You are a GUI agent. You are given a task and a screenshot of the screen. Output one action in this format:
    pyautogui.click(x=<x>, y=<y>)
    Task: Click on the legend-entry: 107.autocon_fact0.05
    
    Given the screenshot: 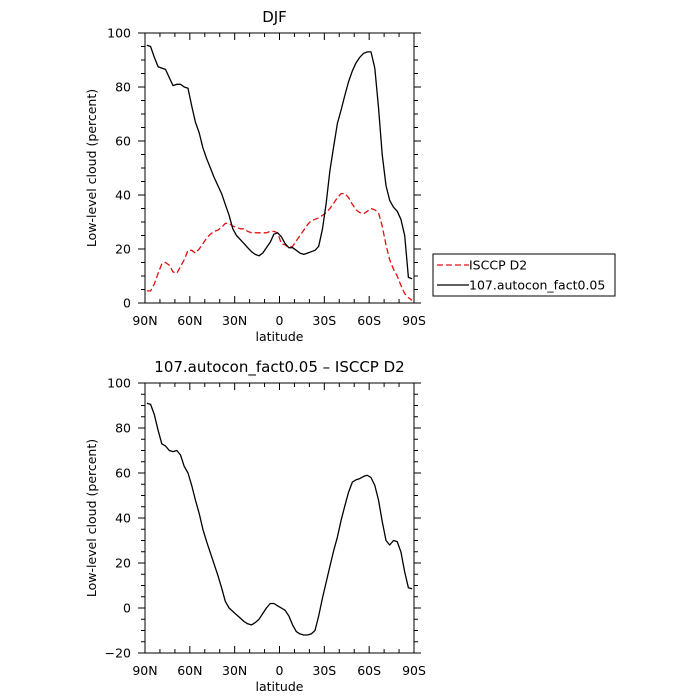 What is the action you would take?
    pyautogui.click(x=537, y=285)
    